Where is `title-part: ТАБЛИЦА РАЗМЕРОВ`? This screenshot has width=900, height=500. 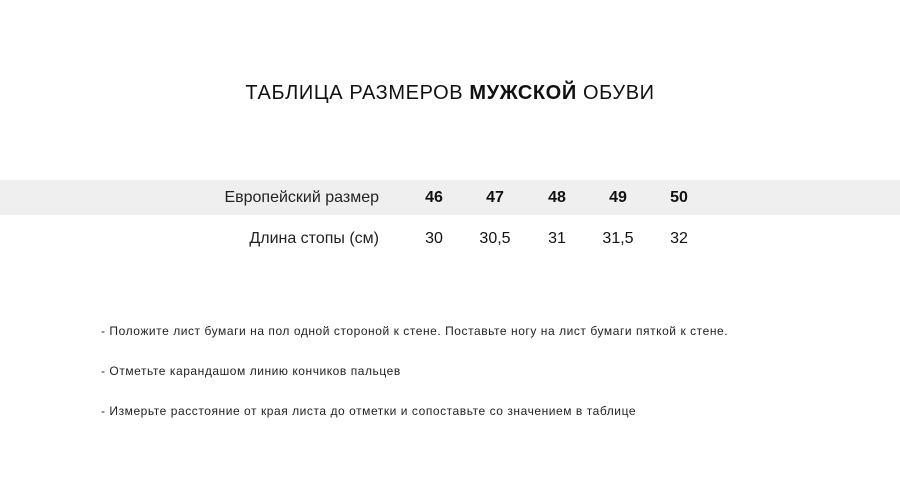
title-part: ТАБЛИЦА РАЗМЕРОВ is located at coordinates (354, 93).